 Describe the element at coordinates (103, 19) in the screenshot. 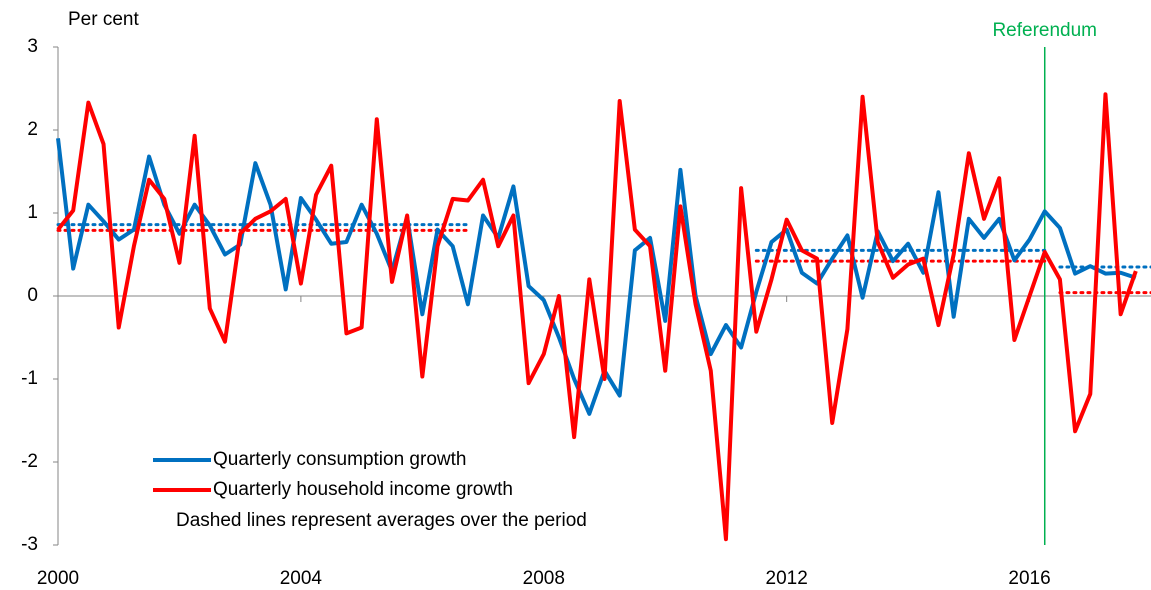

I see `y-axis-label: Per cent` at that location.